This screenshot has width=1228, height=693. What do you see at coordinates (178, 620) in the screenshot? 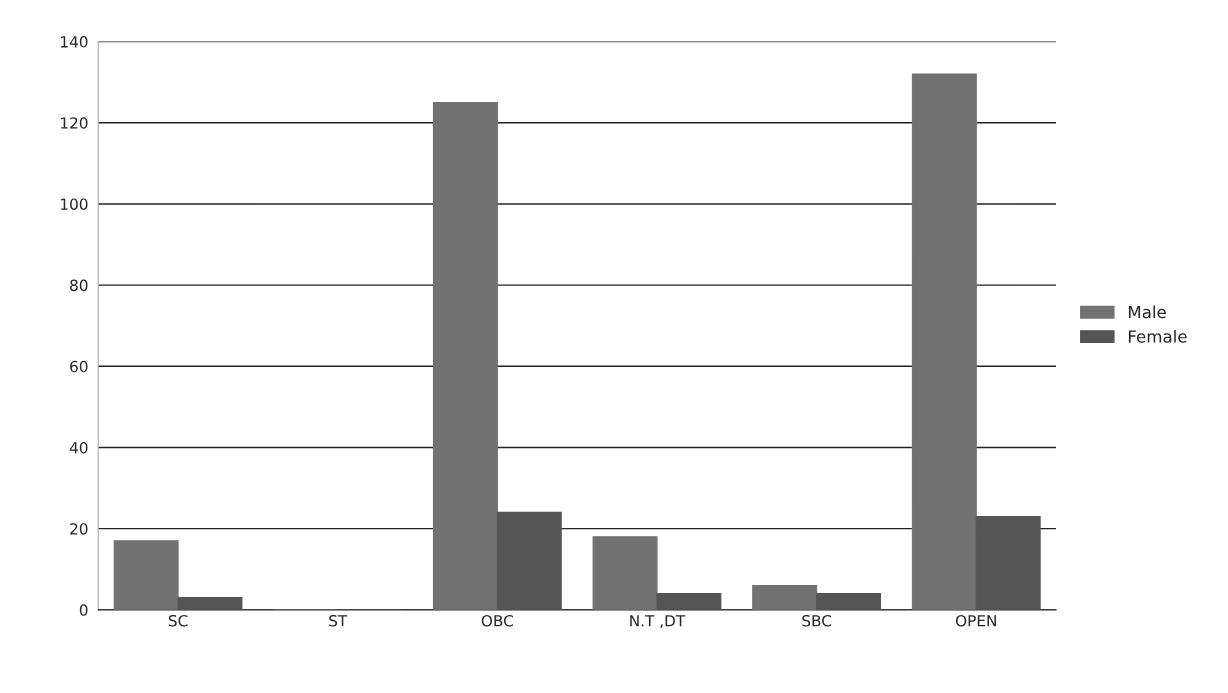
I see `x-tick-label: SC` at bounding box center [178, 620].